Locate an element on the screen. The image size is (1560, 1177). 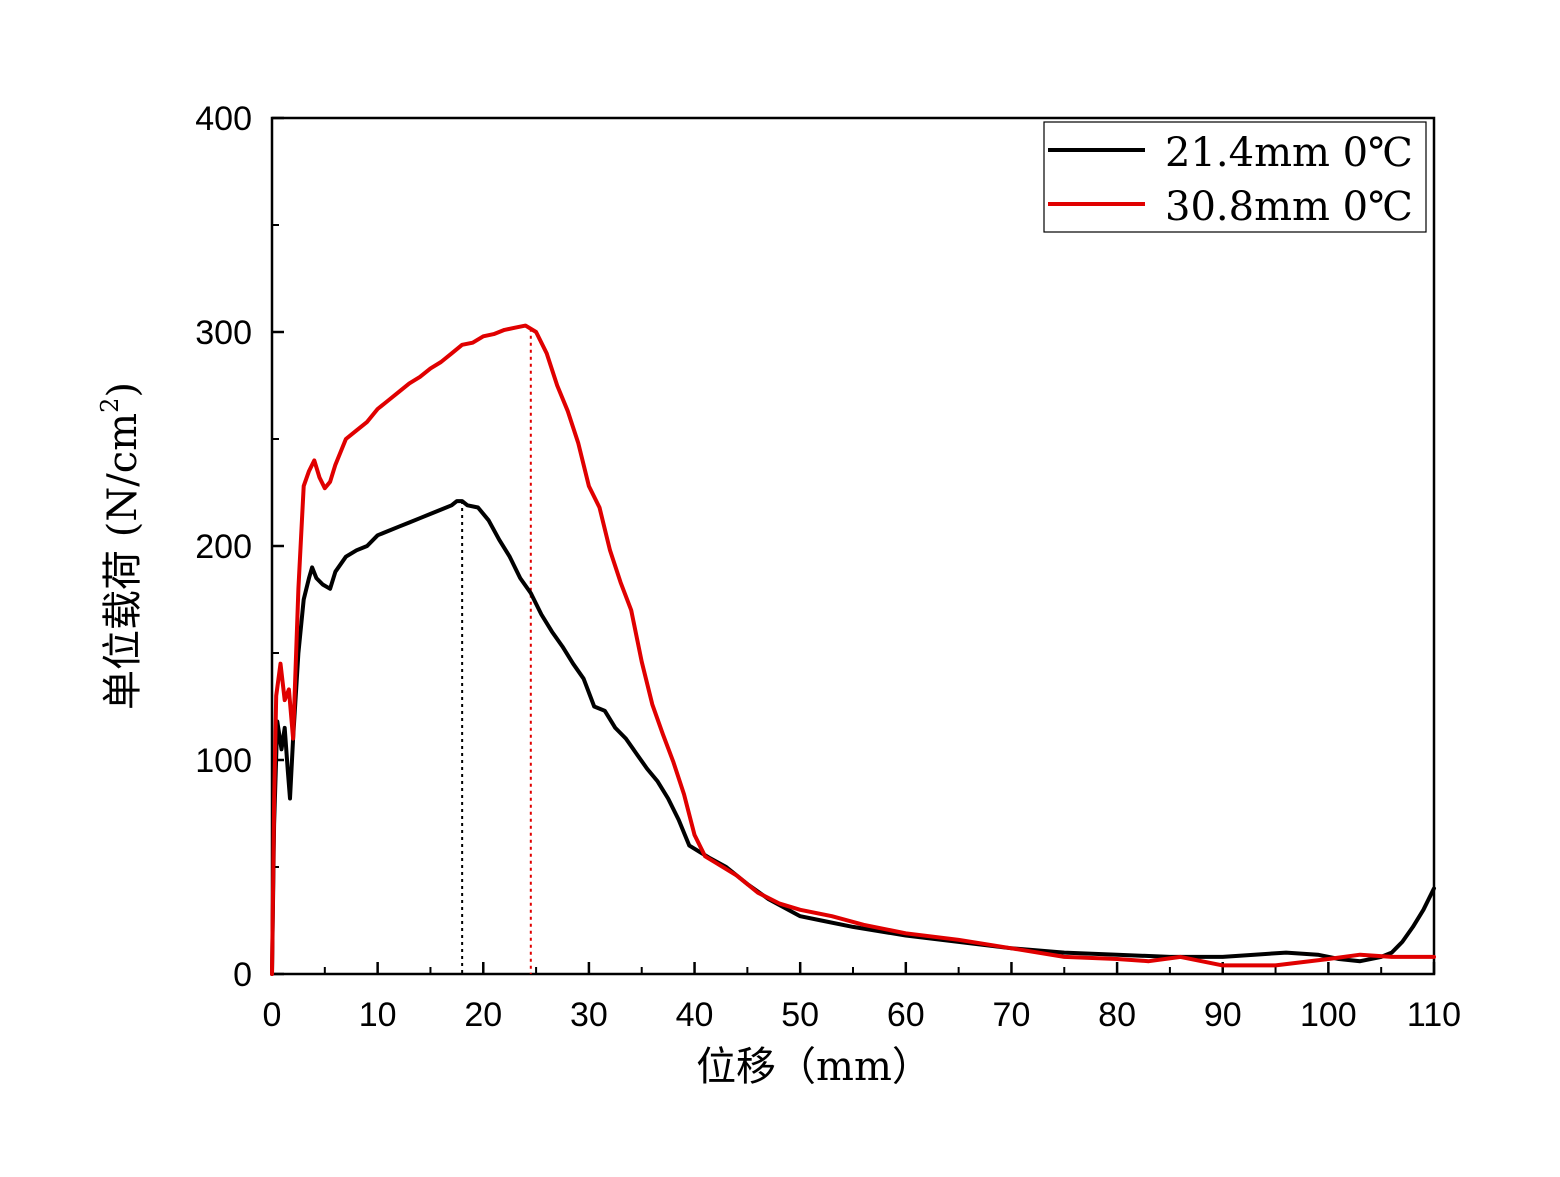
legend-label-0: 21.4mm 0℃ is located at coordinates (1289, 153).